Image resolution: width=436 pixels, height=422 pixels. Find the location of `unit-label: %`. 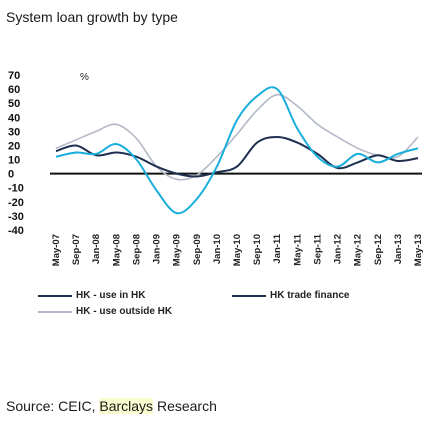

unit-label: % is located at coordinates (84, 77).